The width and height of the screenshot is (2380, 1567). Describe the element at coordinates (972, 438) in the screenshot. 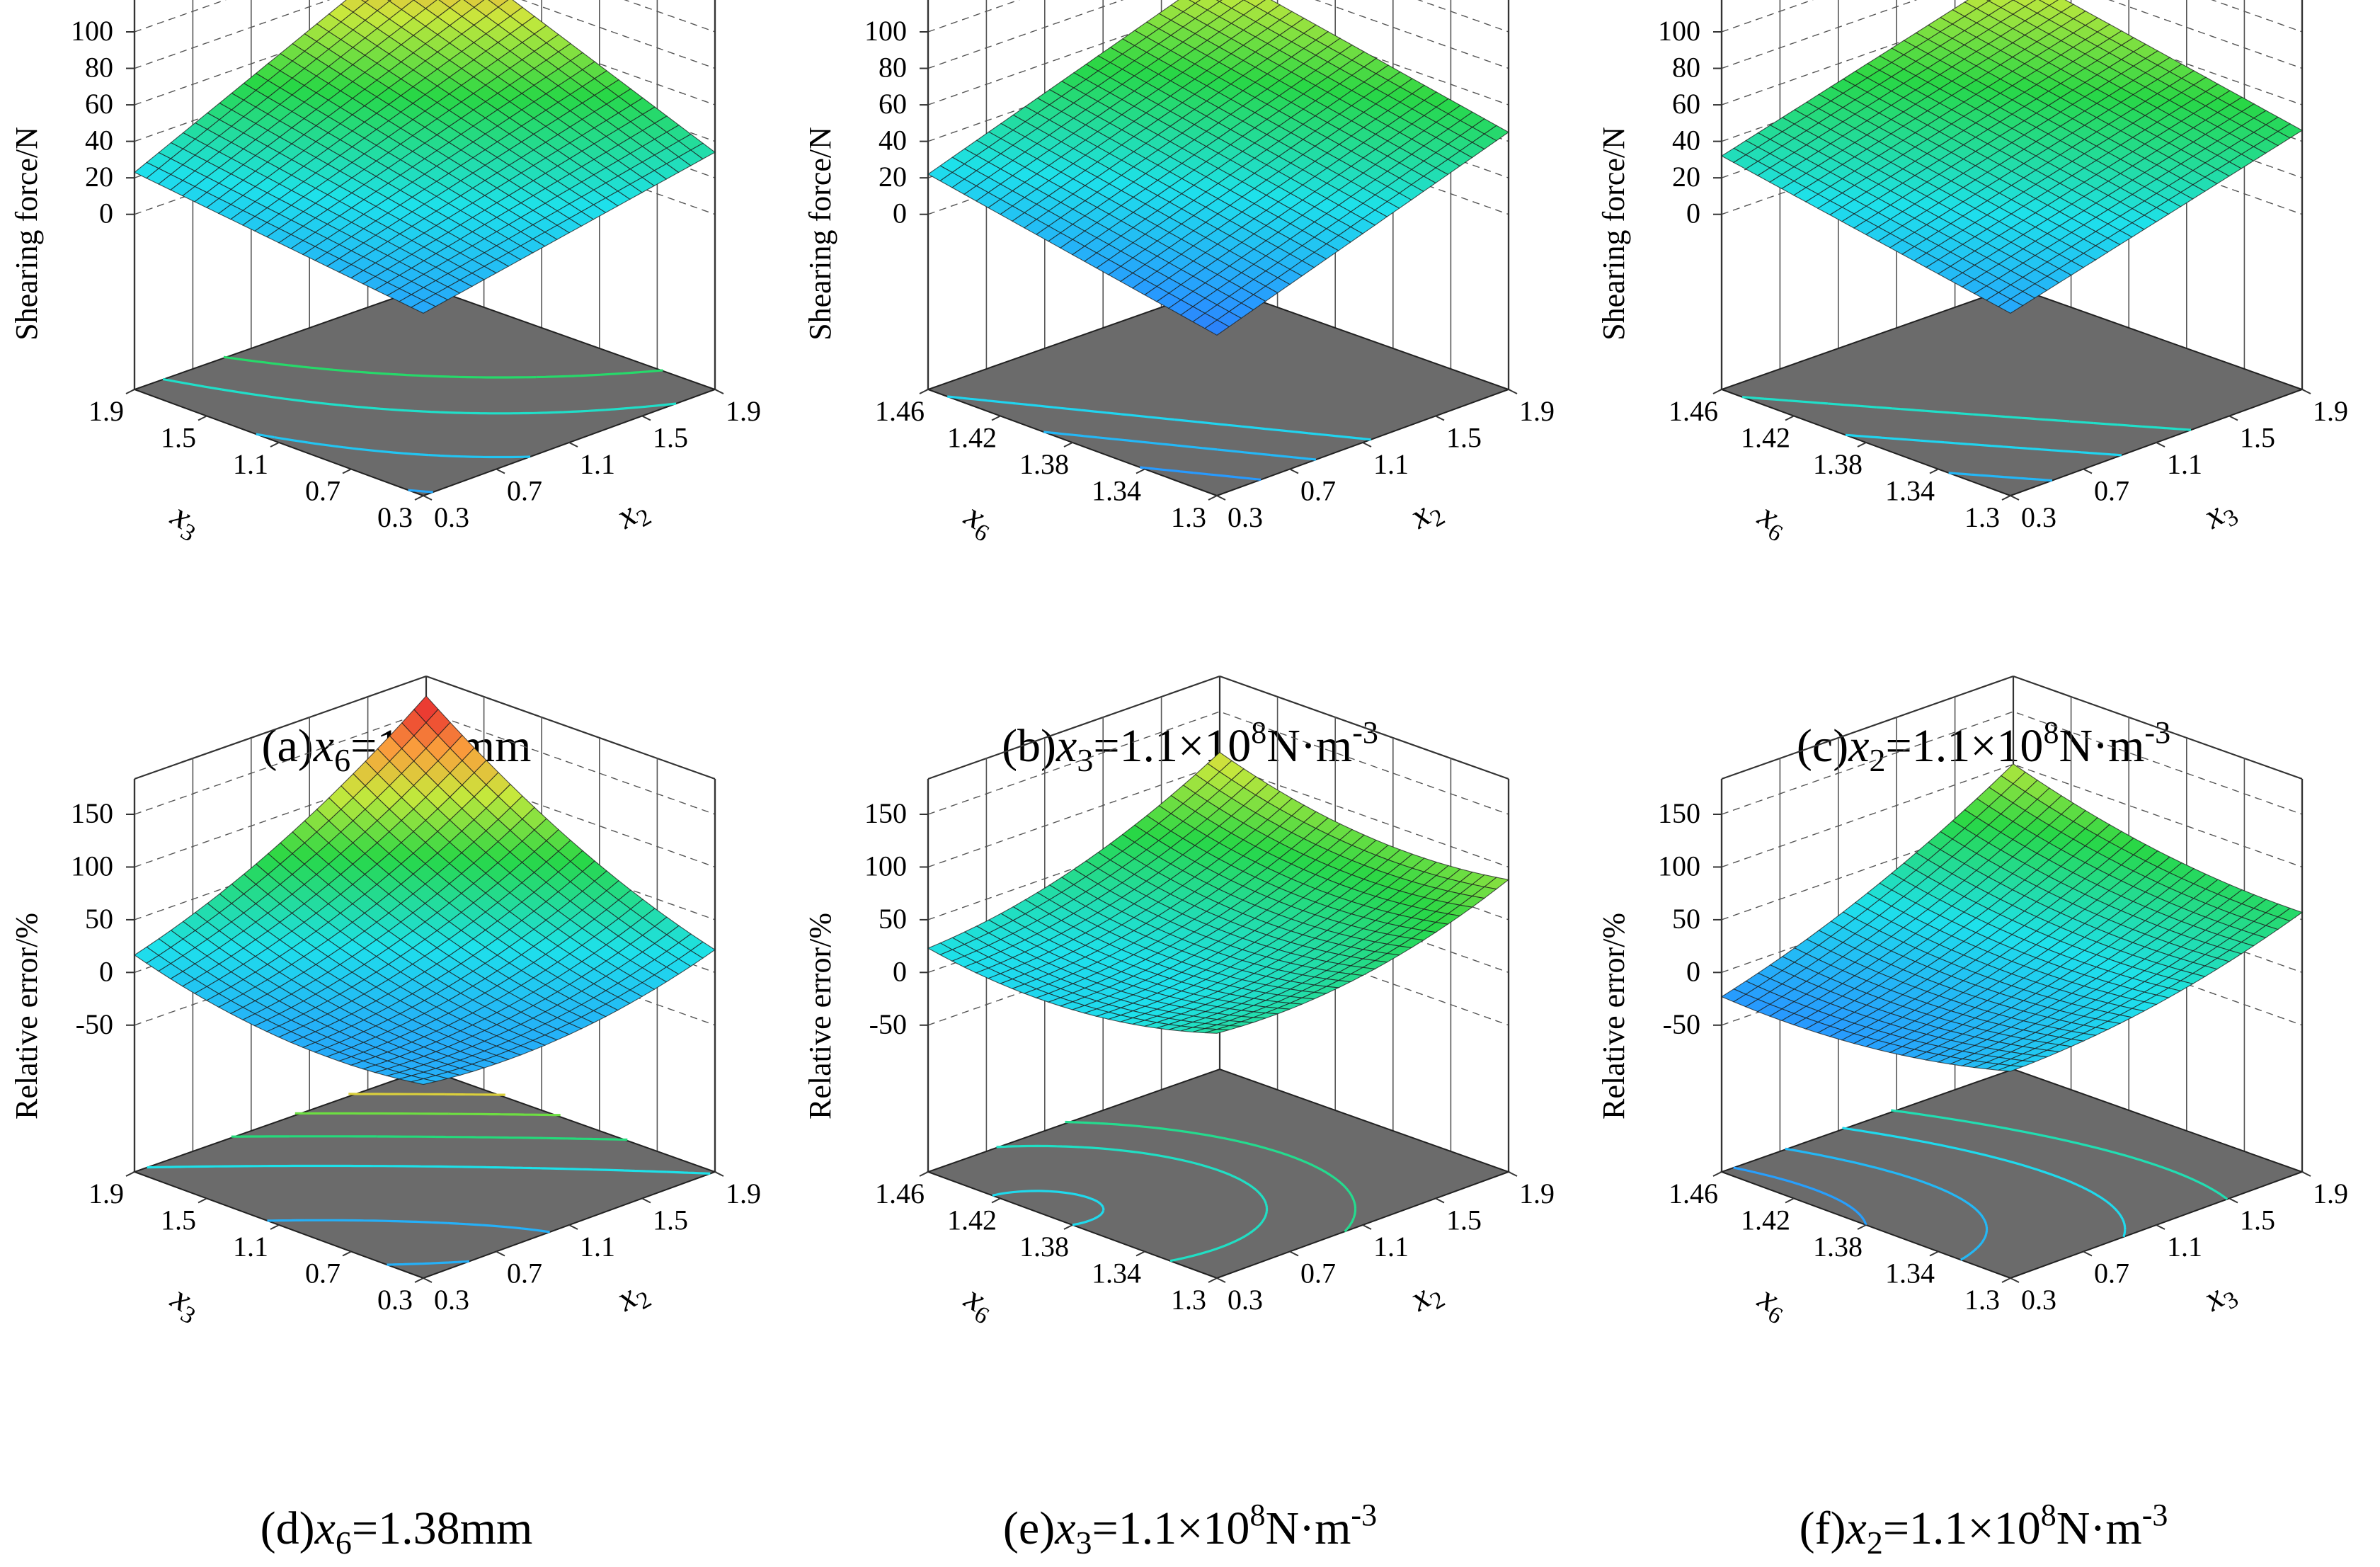

I see `left-axis-tick-label: 1.42` at that location.